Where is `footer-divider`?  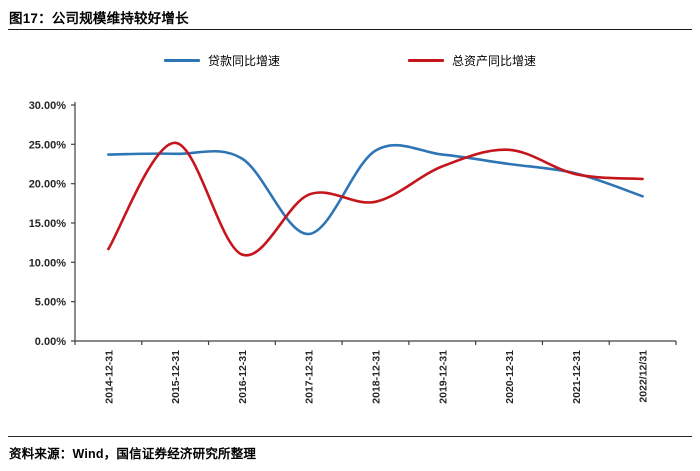 footer-divider is located at coordinates (350, 436).